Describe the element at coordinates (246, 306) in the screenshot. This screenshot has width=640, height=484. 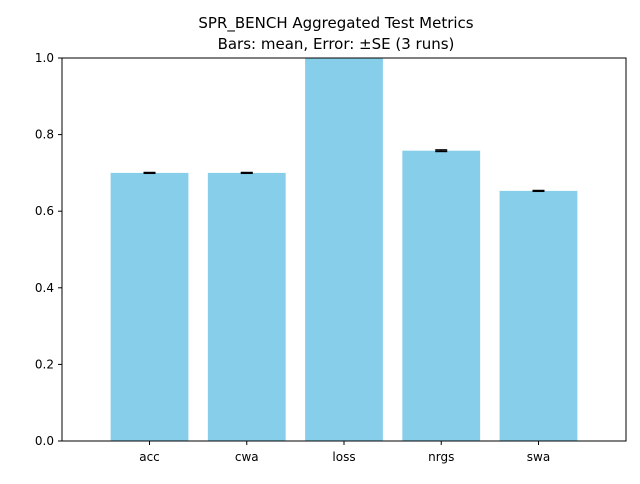
I see `bar-cwa` at that location.